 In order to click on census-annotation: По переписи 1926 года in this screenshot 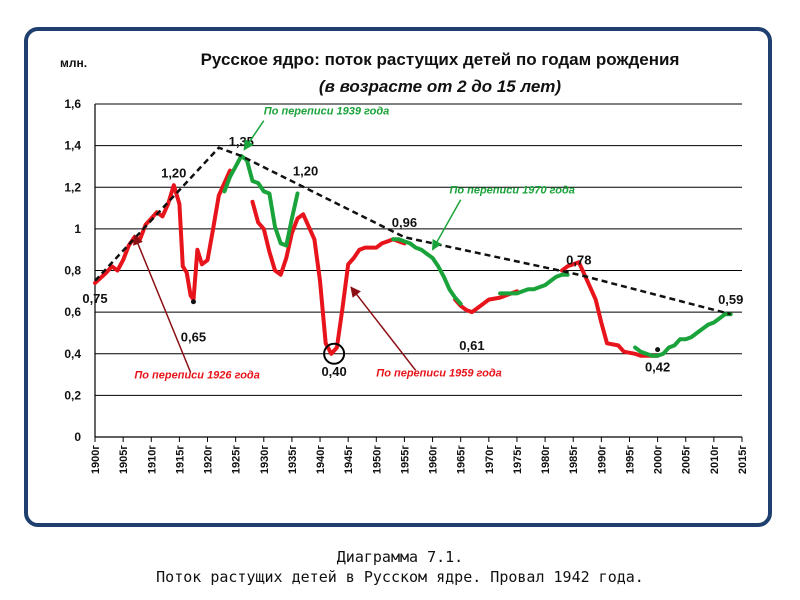, I will do `click(196, 376)`.